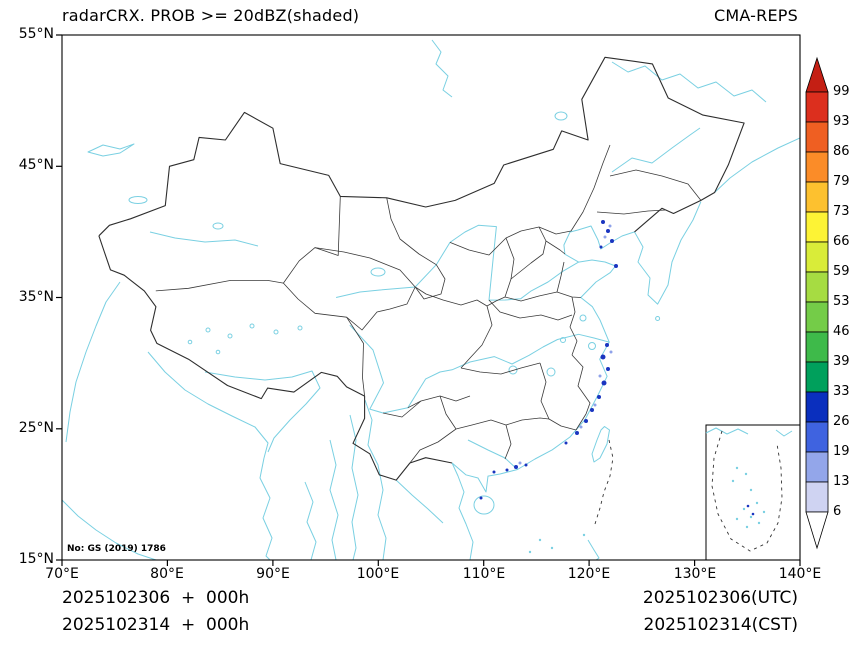 Image resolution: width=860 pixels, height=647 pixels. Describe the element at coordinates (800, 574) in the screenshot. I see `x-tick-140e: 140°E` at that location.